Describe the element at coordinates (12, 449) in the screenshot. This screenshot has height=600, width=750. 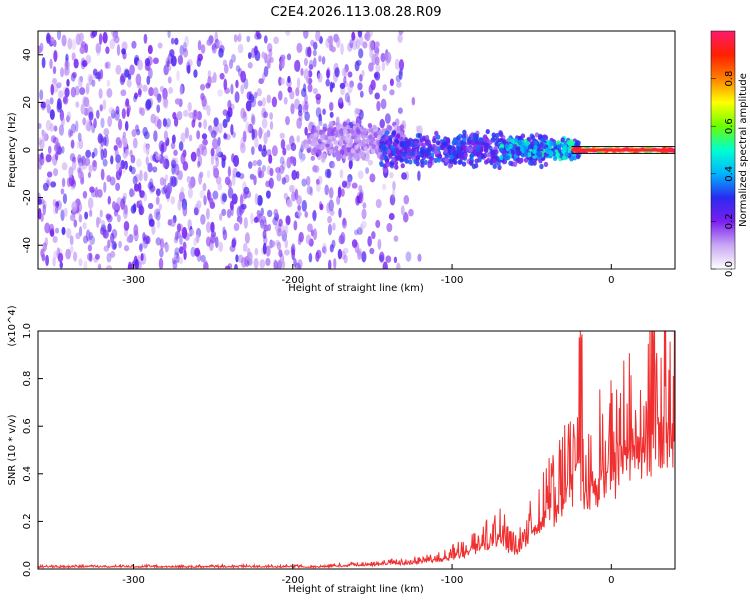
I see `snr-y-axis-label: SNR (10 * v/v)` at that location.